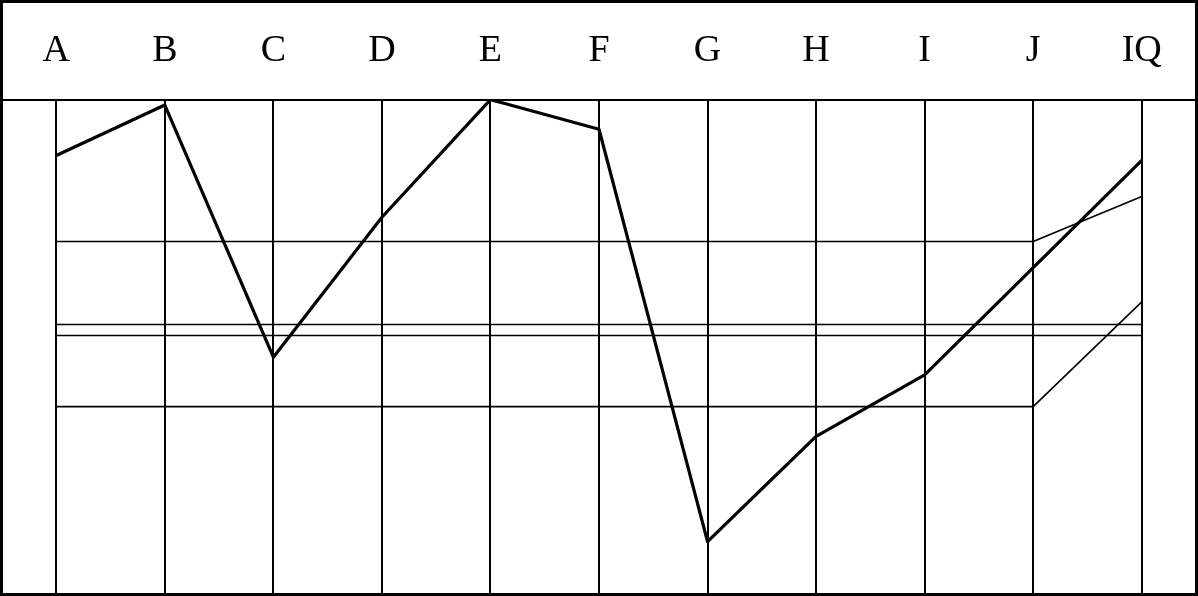 This screenshot has width=1198, height=596. What do you see at coordinates (1033, 47) in the screenshot?
I see `x-tick-label: J` at bounding box center [1033, 47].